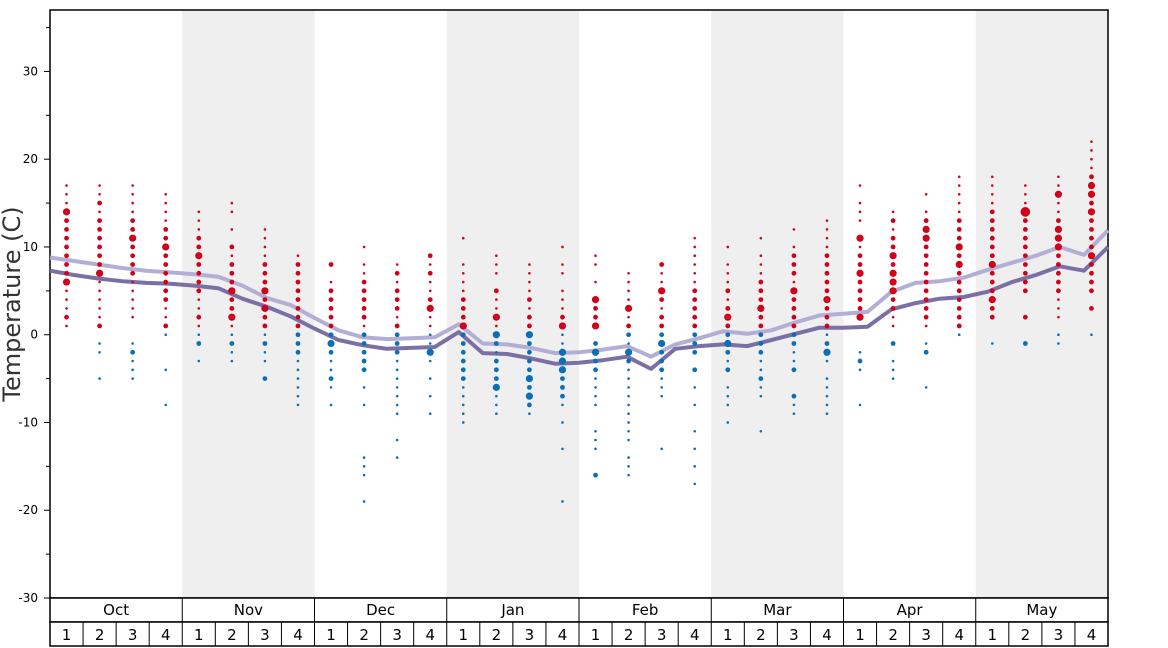 This screenshot has width=1168, height=648. I want to click on week-label: 1, so click(464, 635).